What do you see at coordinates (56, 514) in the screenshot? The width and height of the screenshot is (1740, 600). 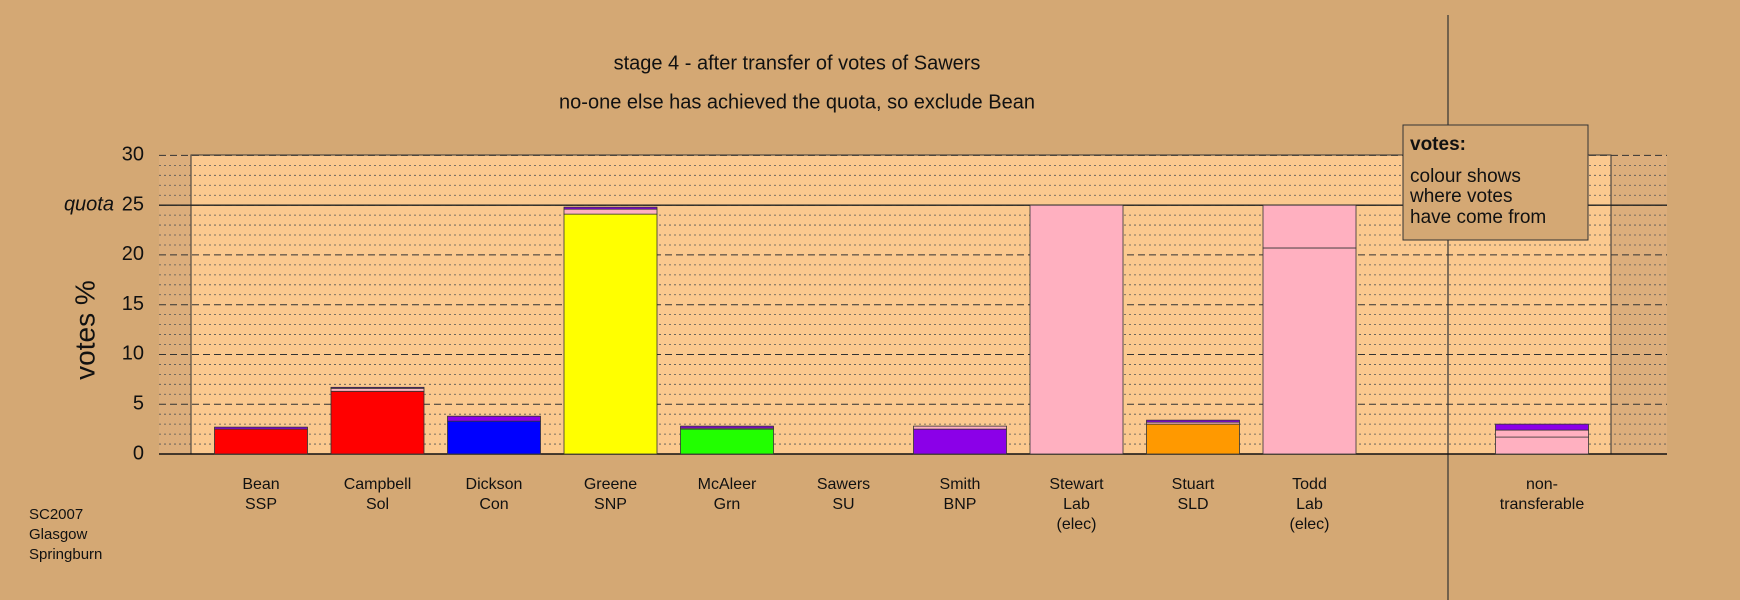 I see `note: SC2007` at bounding box center [56, 514].